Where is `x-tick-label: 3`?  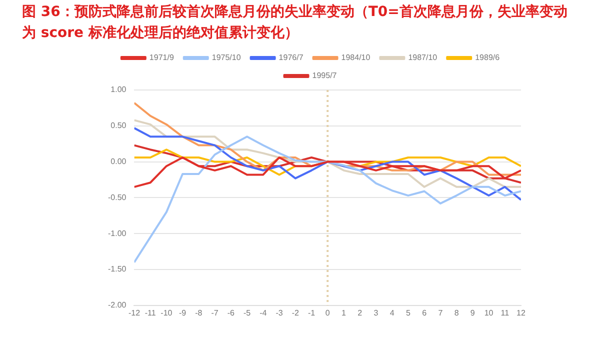
x-tick-label: 3 is located at coordinates (376, 313).